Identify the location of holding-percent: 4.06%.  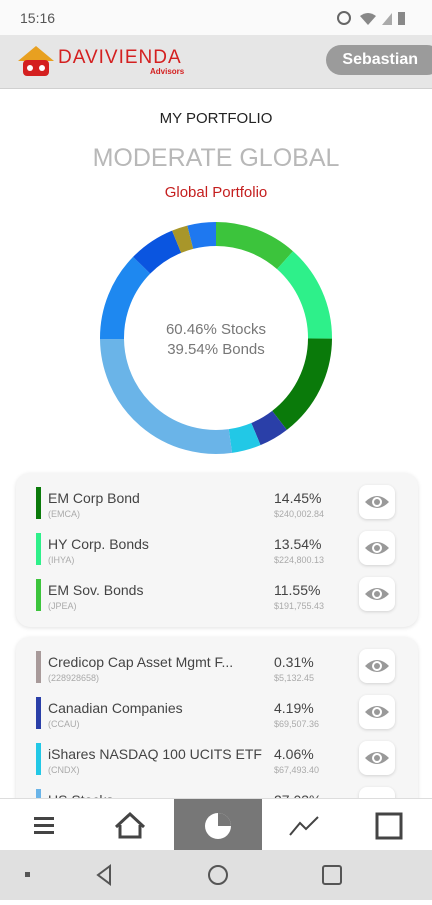
(294, 754).